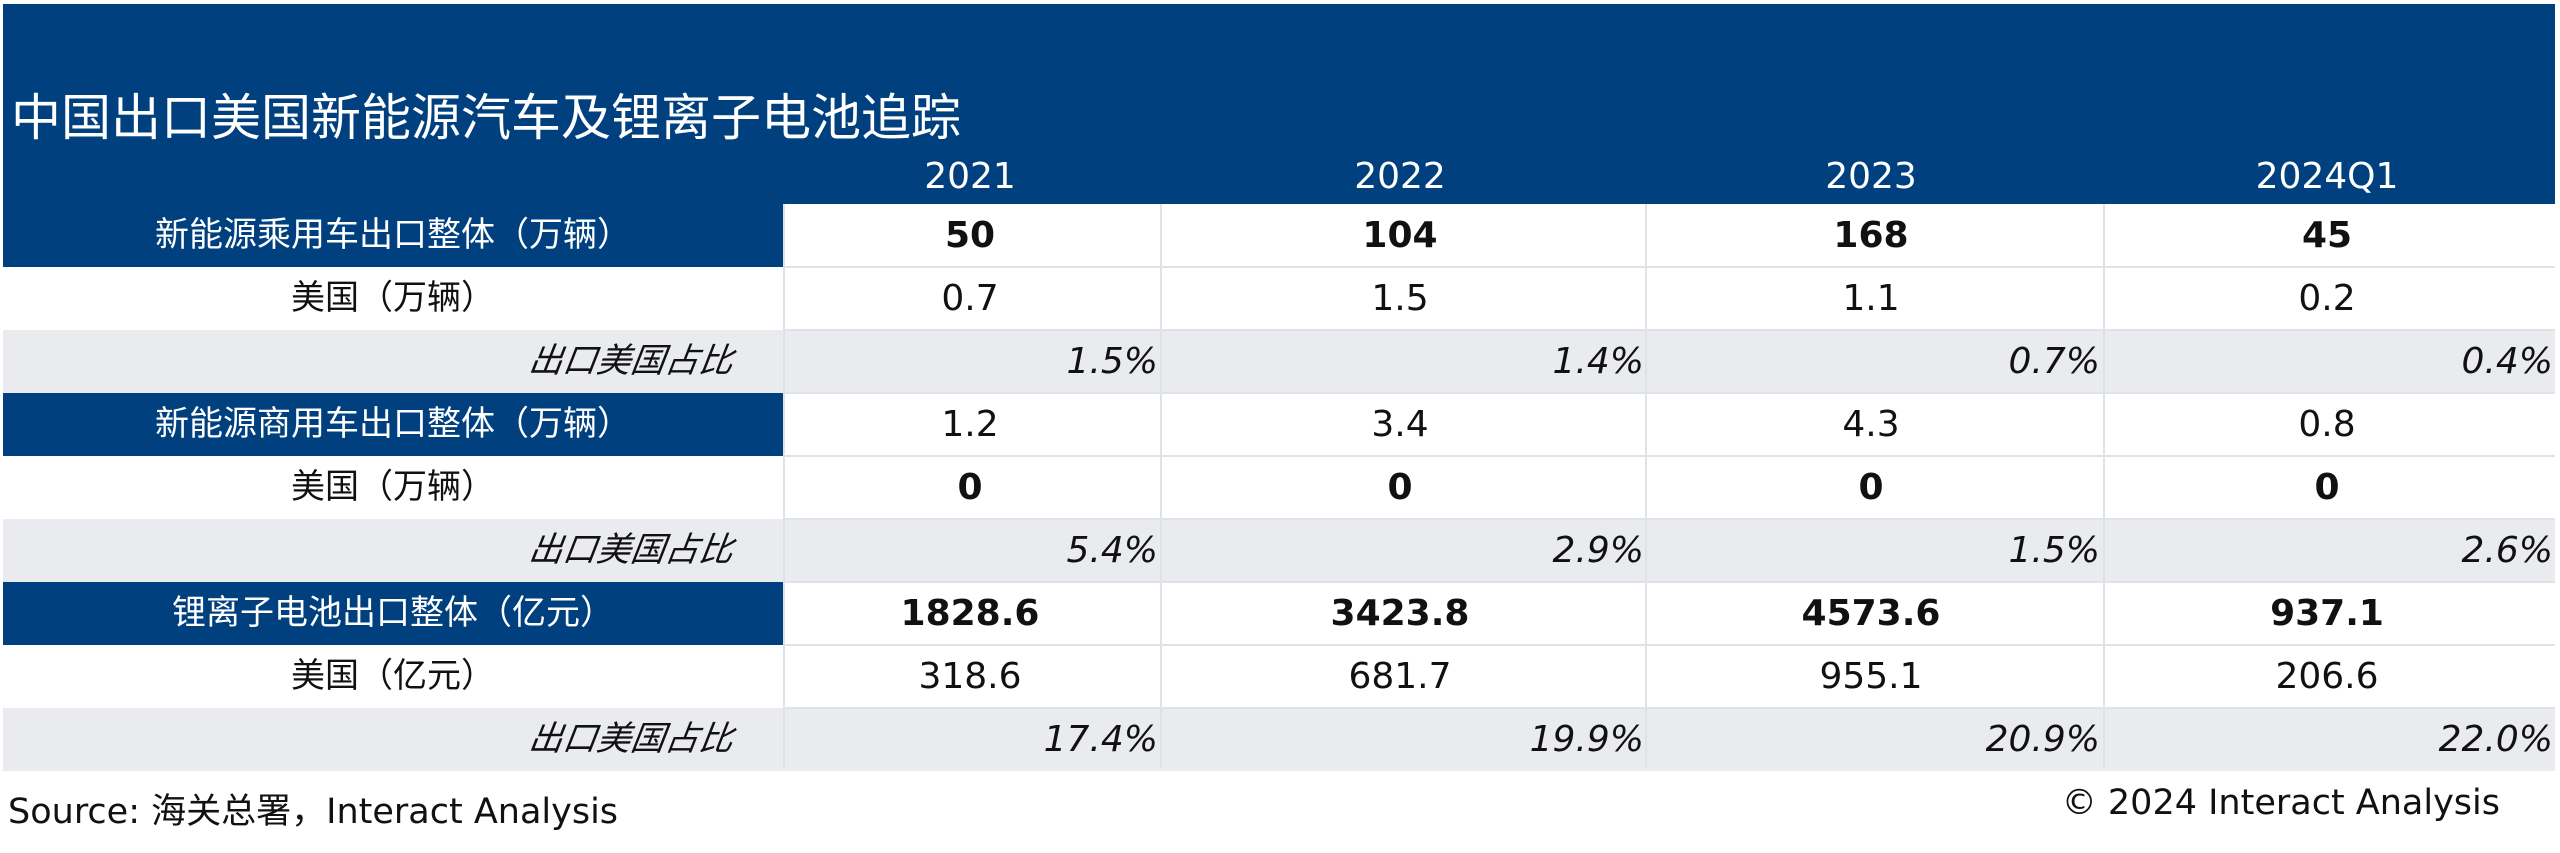 The image size is (2560, 853). I want to click on table-cell: 104, so click(1400, 235).